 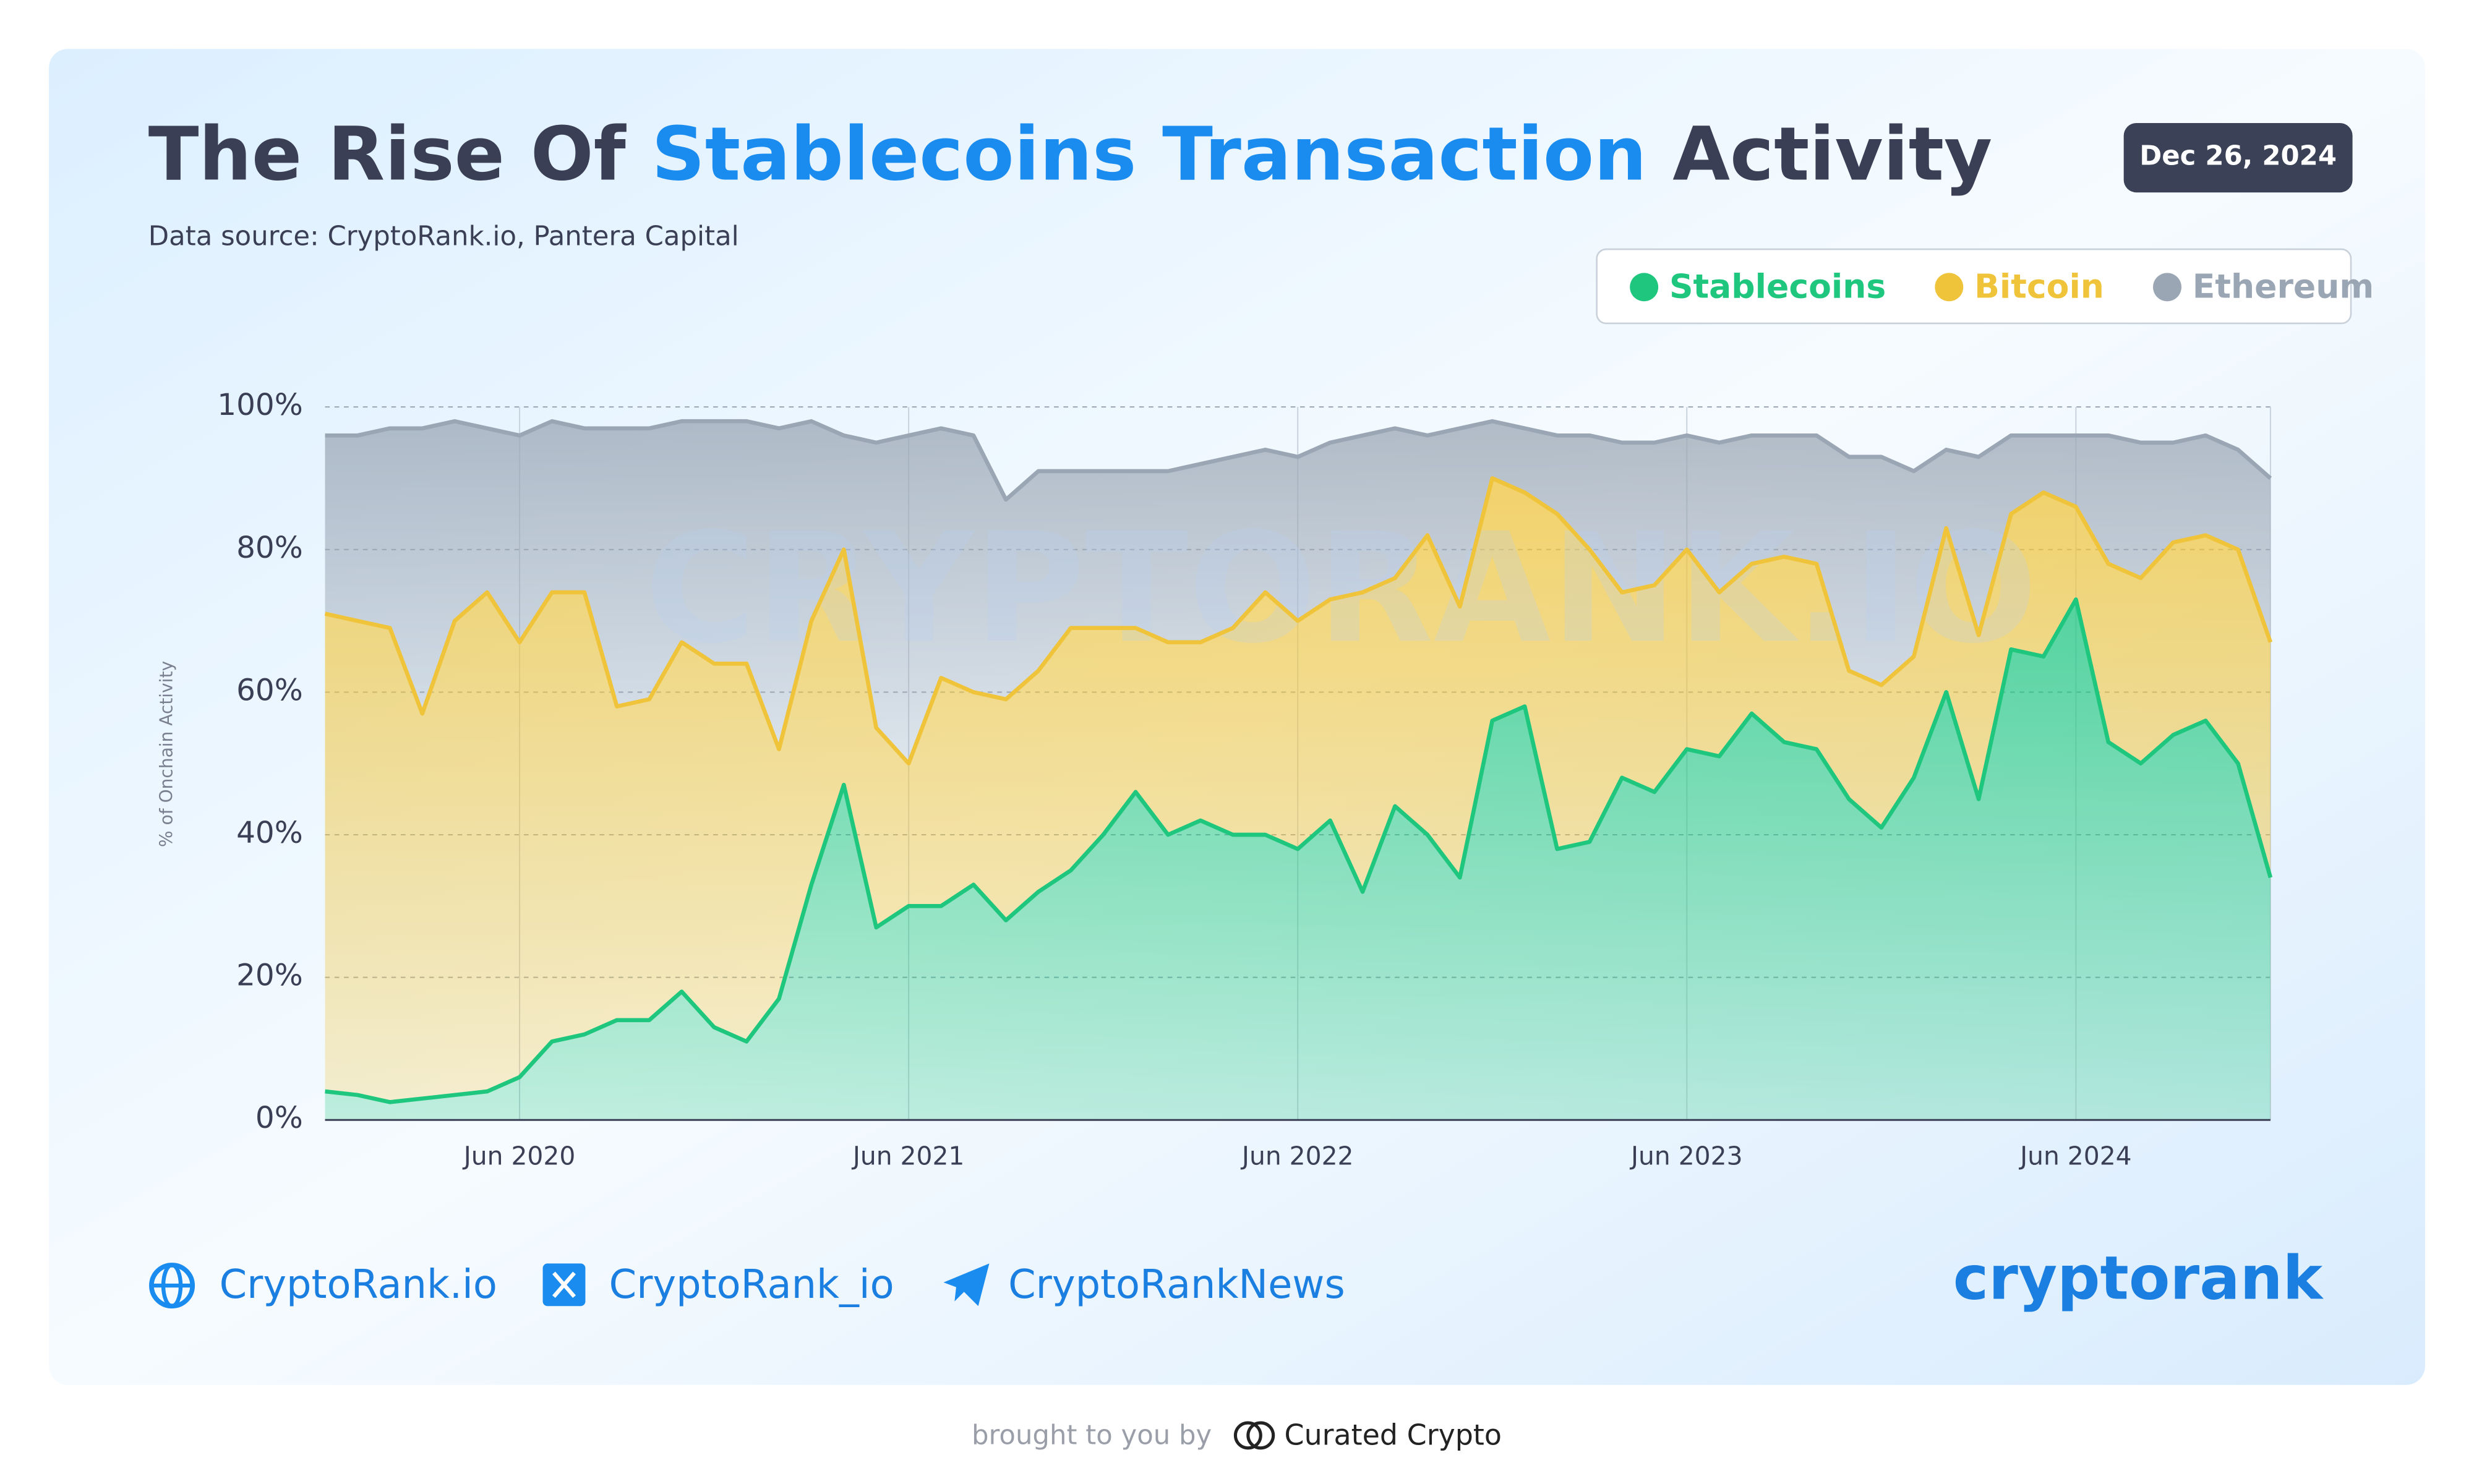 I want to click on y-tick-label: 40%, so click(x=269, y=833).